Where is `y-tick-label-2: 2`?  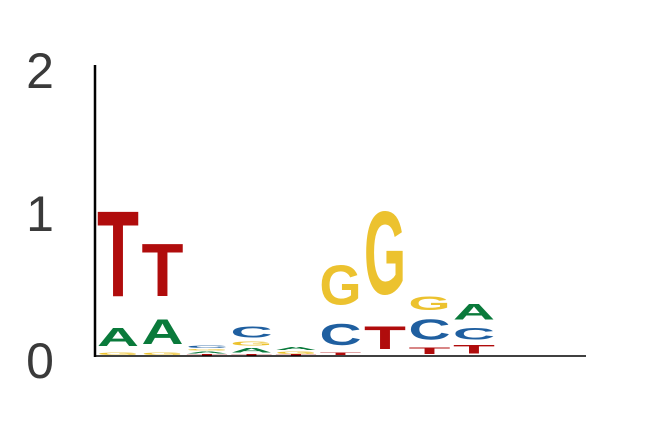 y-tick-label-2: 2 is located at coordinates (40, 71).